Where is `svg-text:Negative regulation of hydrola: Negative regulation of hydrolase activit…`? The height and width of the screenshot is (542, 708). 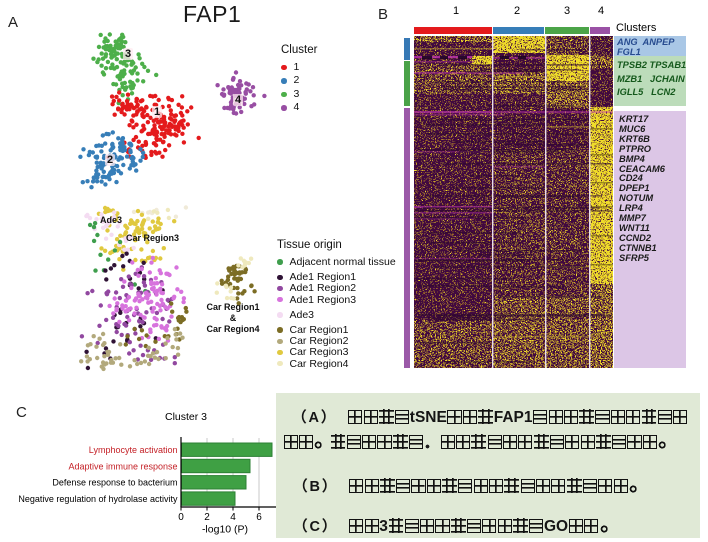
svg-text:Negative regulation of hydrola: Negative regulation of hydrolase activit… is located at coordinates (98, 499).